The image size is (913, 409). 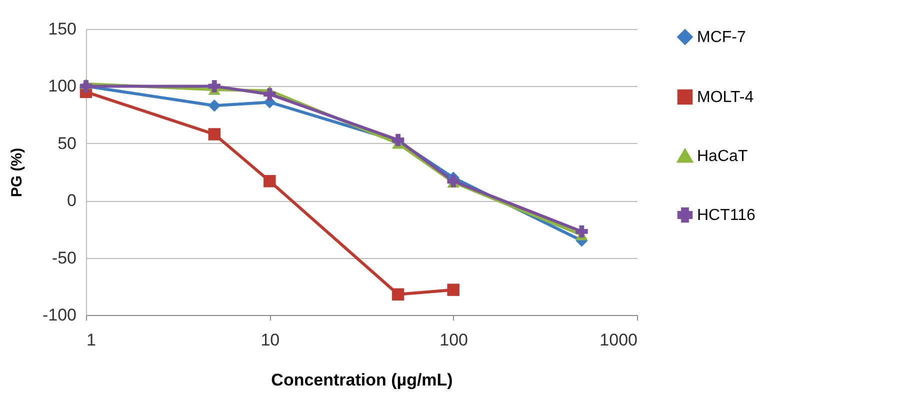 I want to click on legend-label: MCF-7, so click(x=721, y=37).